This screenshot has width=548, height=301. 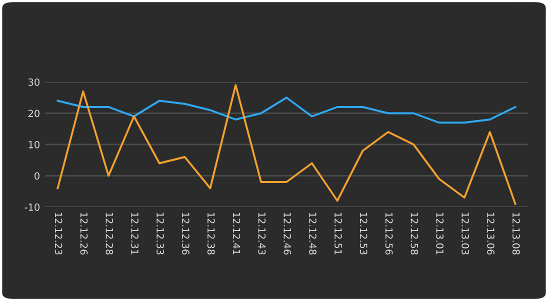 I want to click on x-tick-label: 12.13.06, so click(x=490, y=233).